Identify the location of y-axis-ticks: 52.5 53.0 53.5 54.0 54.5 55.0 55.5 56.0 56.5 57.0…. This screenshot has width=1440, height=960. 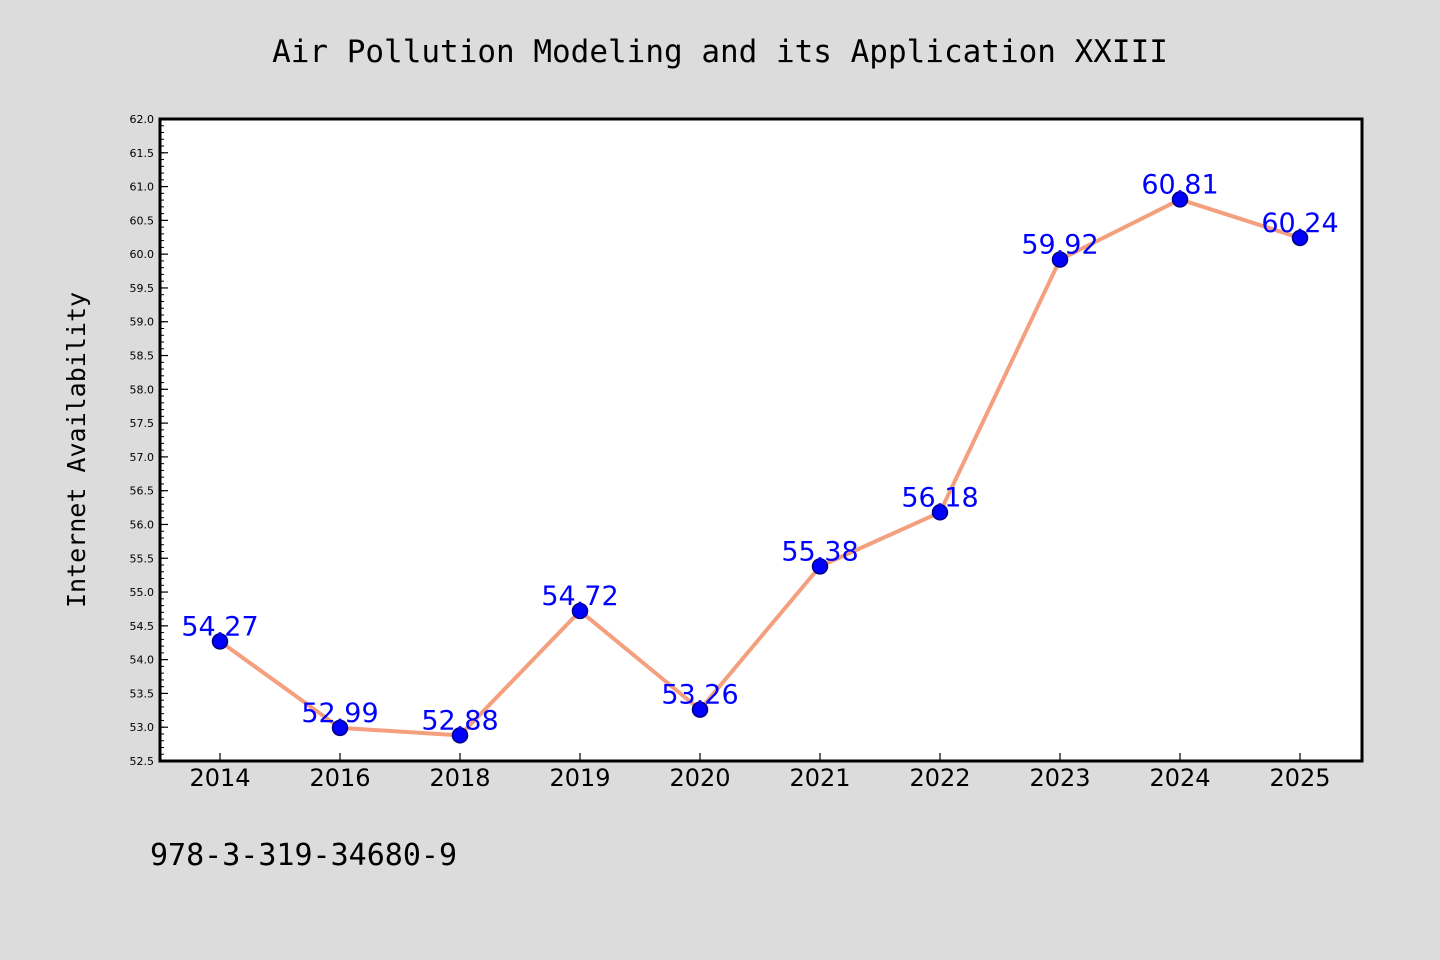
(149, 440).